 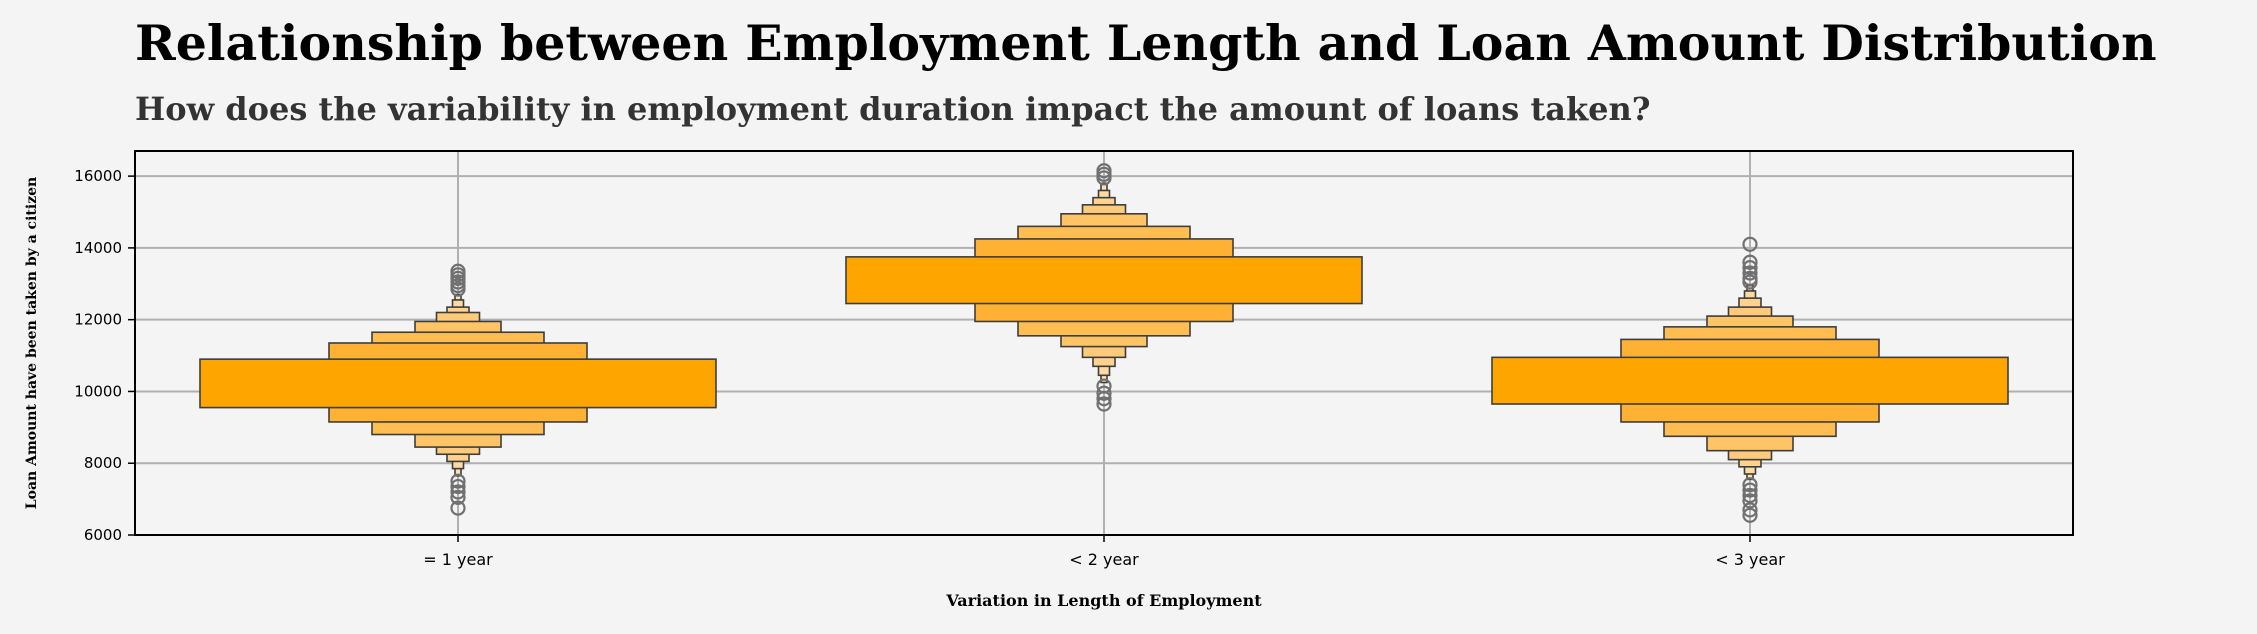 What do you see at coordinates (98, 320) in the screenshot?
I see `y-tick-label: 12000` at bounding box center [98, 320].